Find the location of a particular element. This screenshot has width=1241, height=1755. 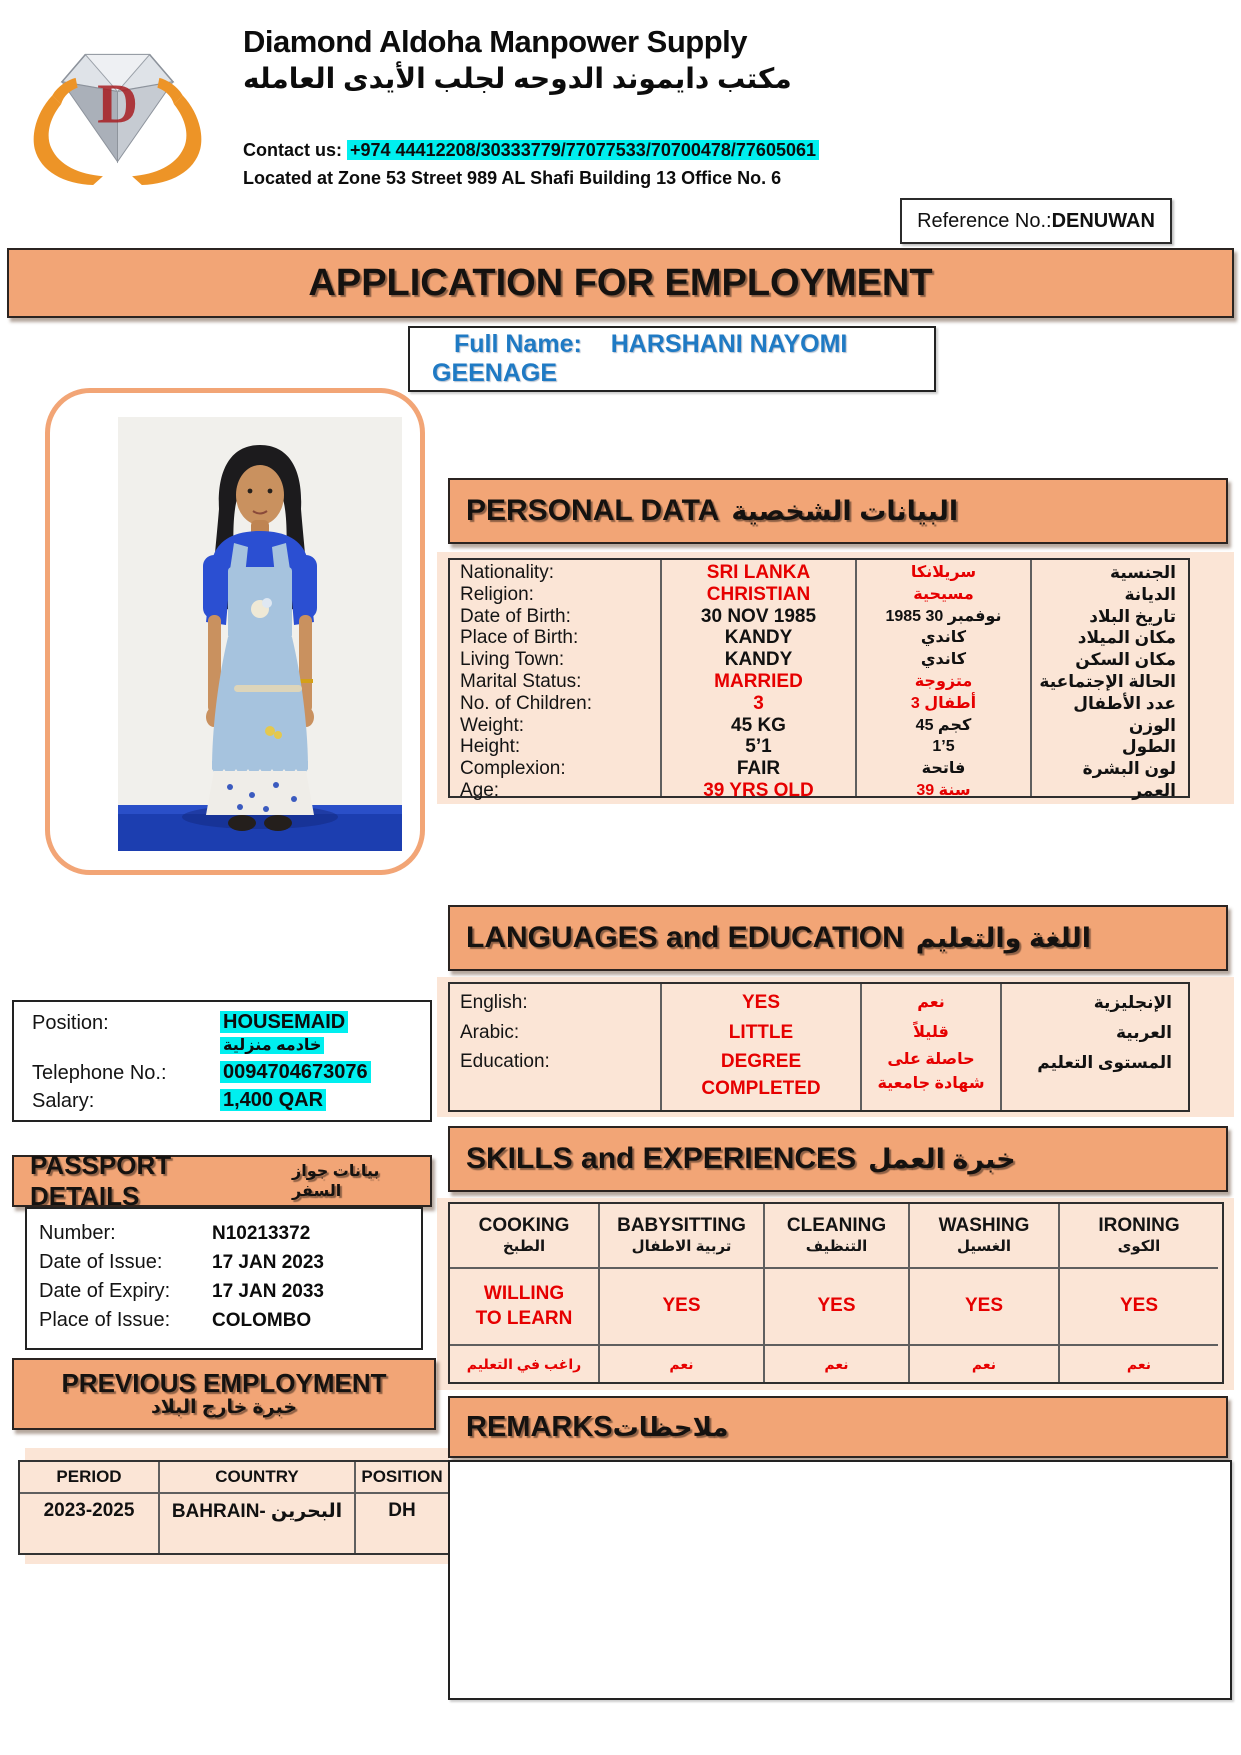

previous-employment-header: PREVIOUS EMPLOYMENT خبرة خارج البلاد is located at coordinates (224, 1394).